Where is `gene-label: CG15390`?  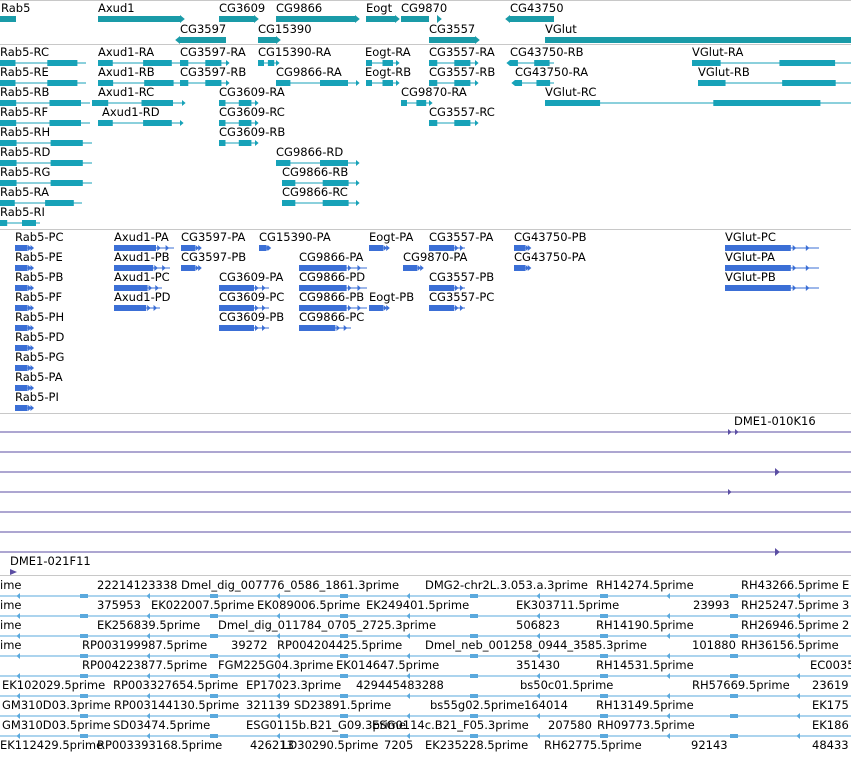 gene-label: CG15390 is located at coordinates (285, 29).